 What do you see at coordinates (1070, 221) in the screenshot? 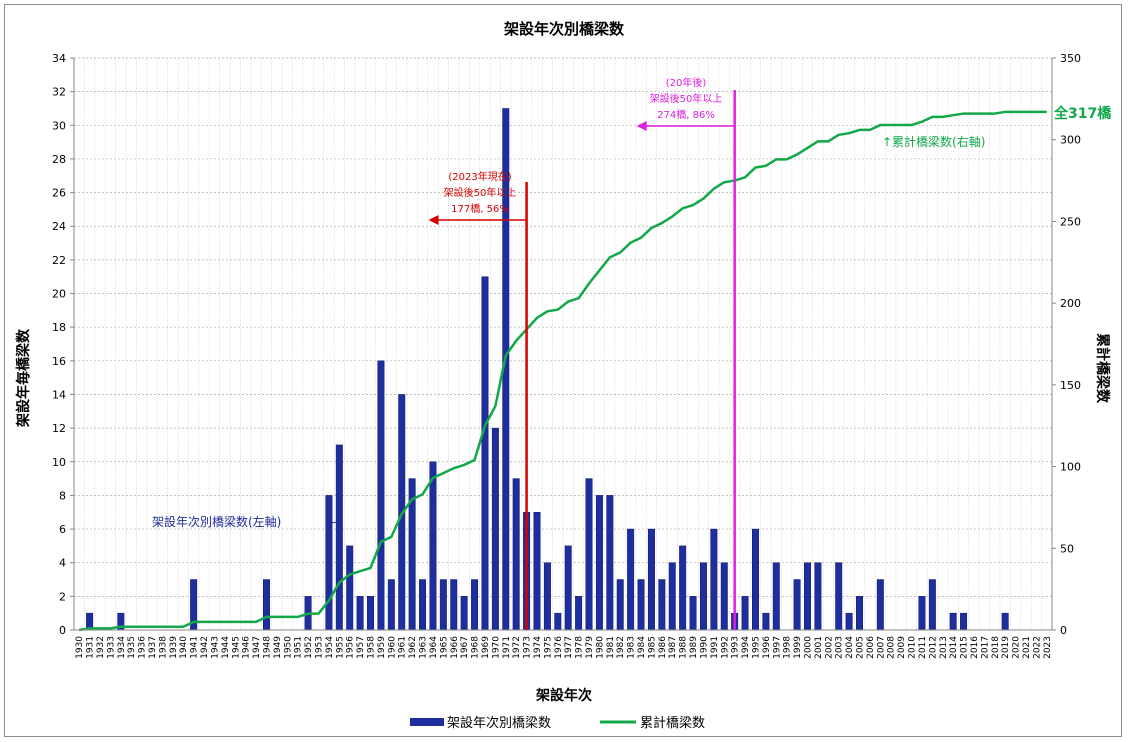
I see `right-tick-label: 250` at bounding box center [1070, 221].